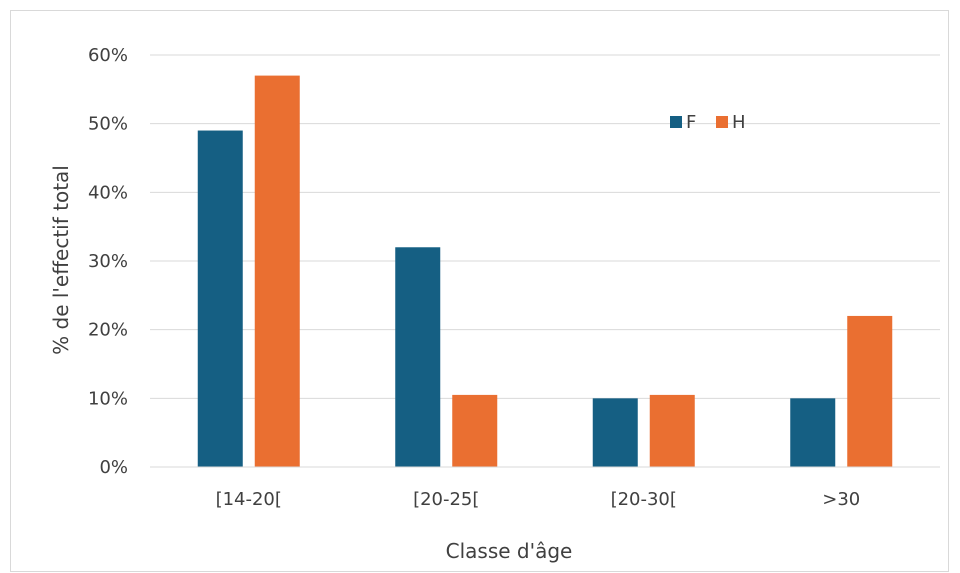 The image size is (960, 573). Describe the element at coordinates (538, 499) in the screenshot. I see `x-axis-ticks: [14-20[ [20-25[ [20-30[ >30` at that location.